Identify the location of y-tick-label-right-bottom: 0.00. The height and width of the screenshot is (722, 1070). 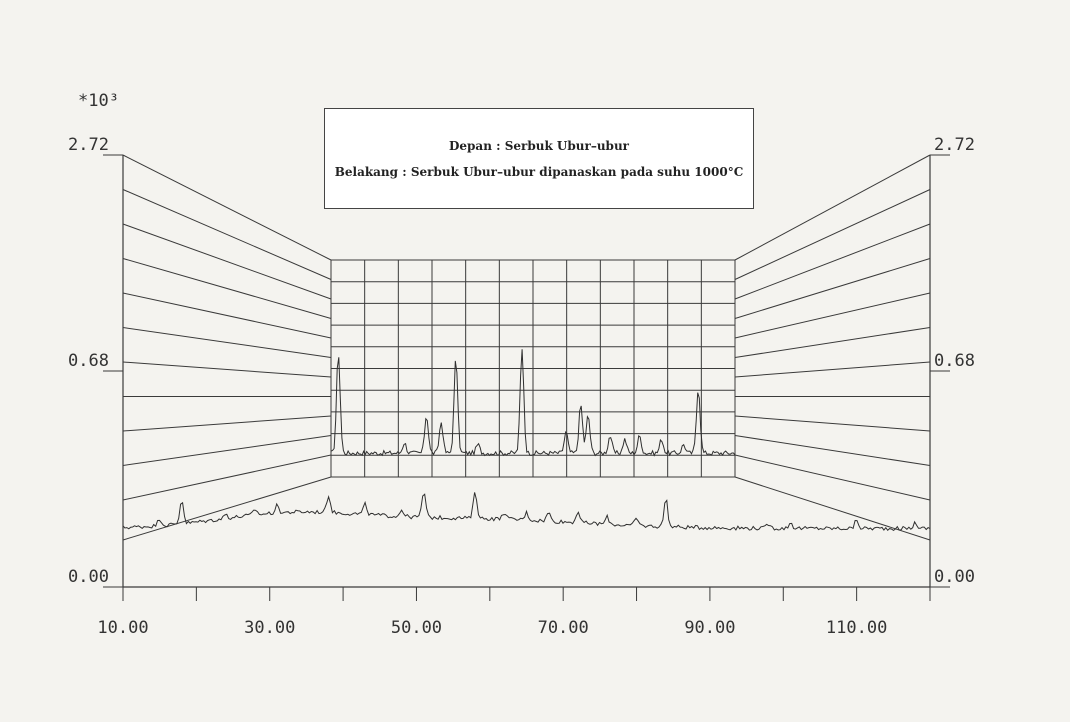
(954, 577).